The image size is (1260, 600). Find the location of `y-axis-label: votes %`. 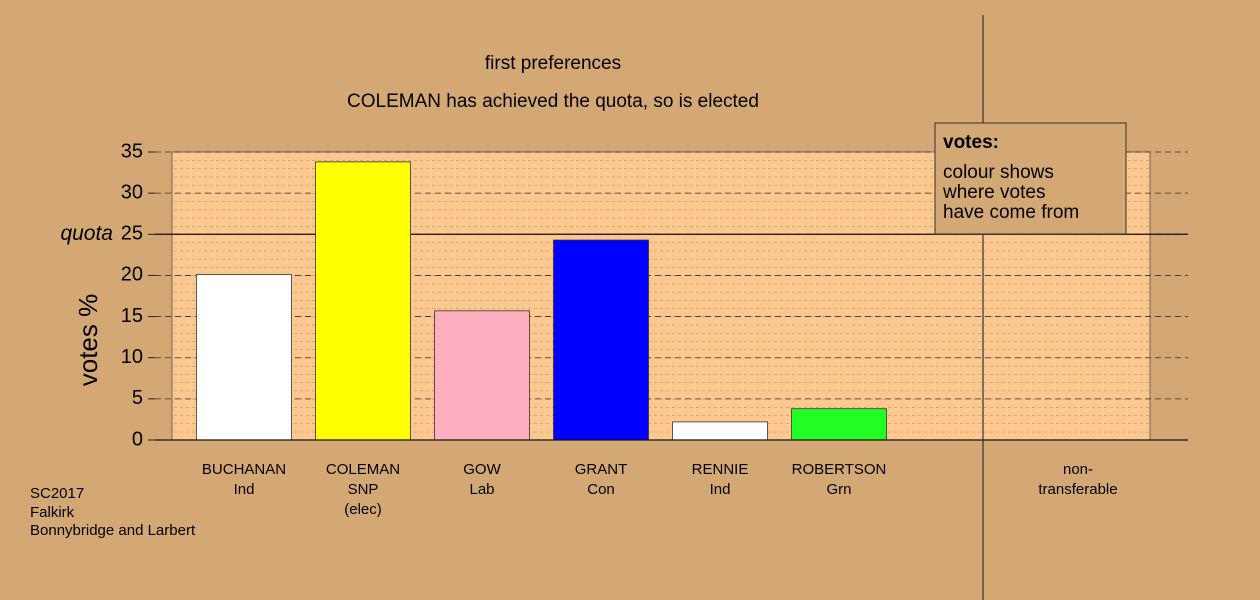

y-axis-label: votes % is located at coordinates (88, 340).